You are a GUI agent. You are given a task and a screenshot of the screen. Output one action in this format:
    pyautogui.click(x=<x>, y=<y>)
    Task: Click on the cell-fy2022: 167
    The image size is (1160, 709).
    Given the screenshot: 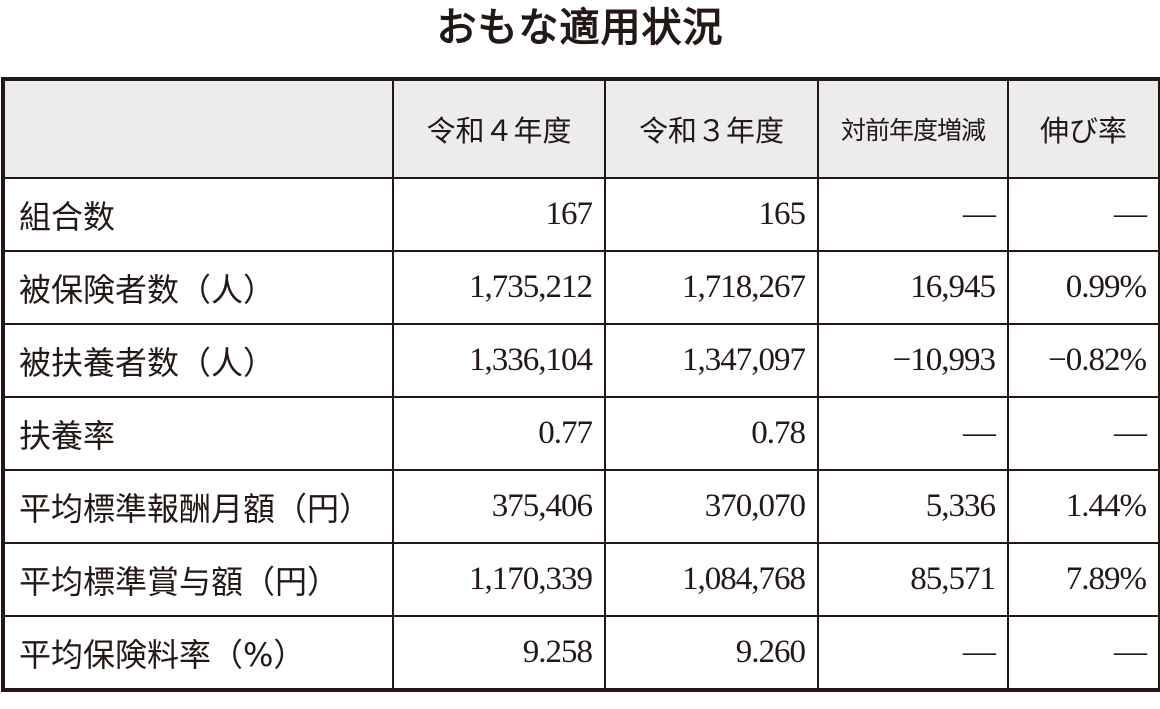 What is the action you would take?
    pyautogui.click(x=499, y=214)
    